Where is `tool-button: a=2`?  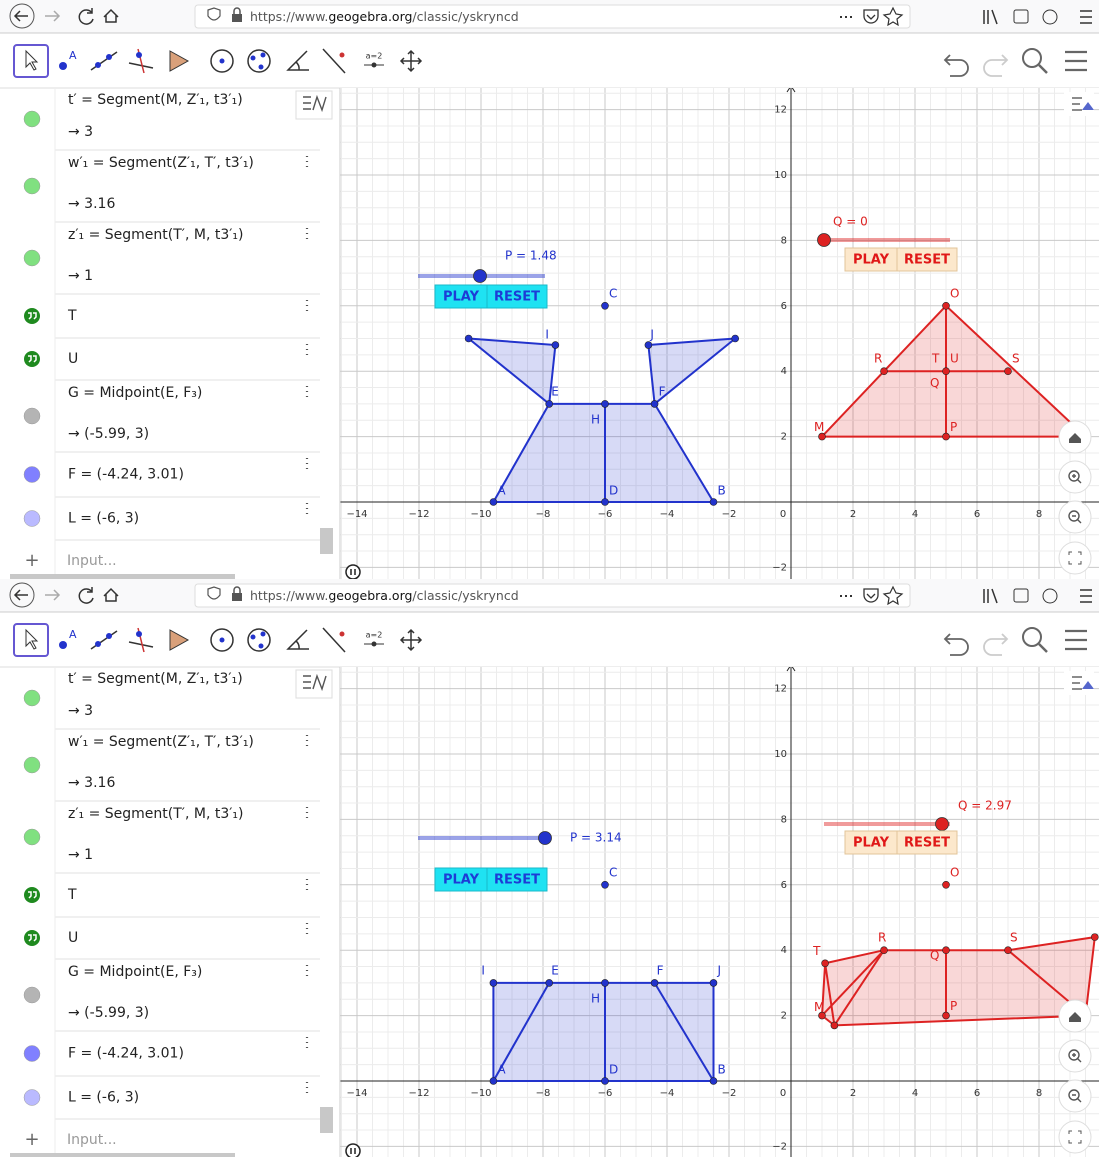
tool-button: a=2 is located at coordinates (374, 60).